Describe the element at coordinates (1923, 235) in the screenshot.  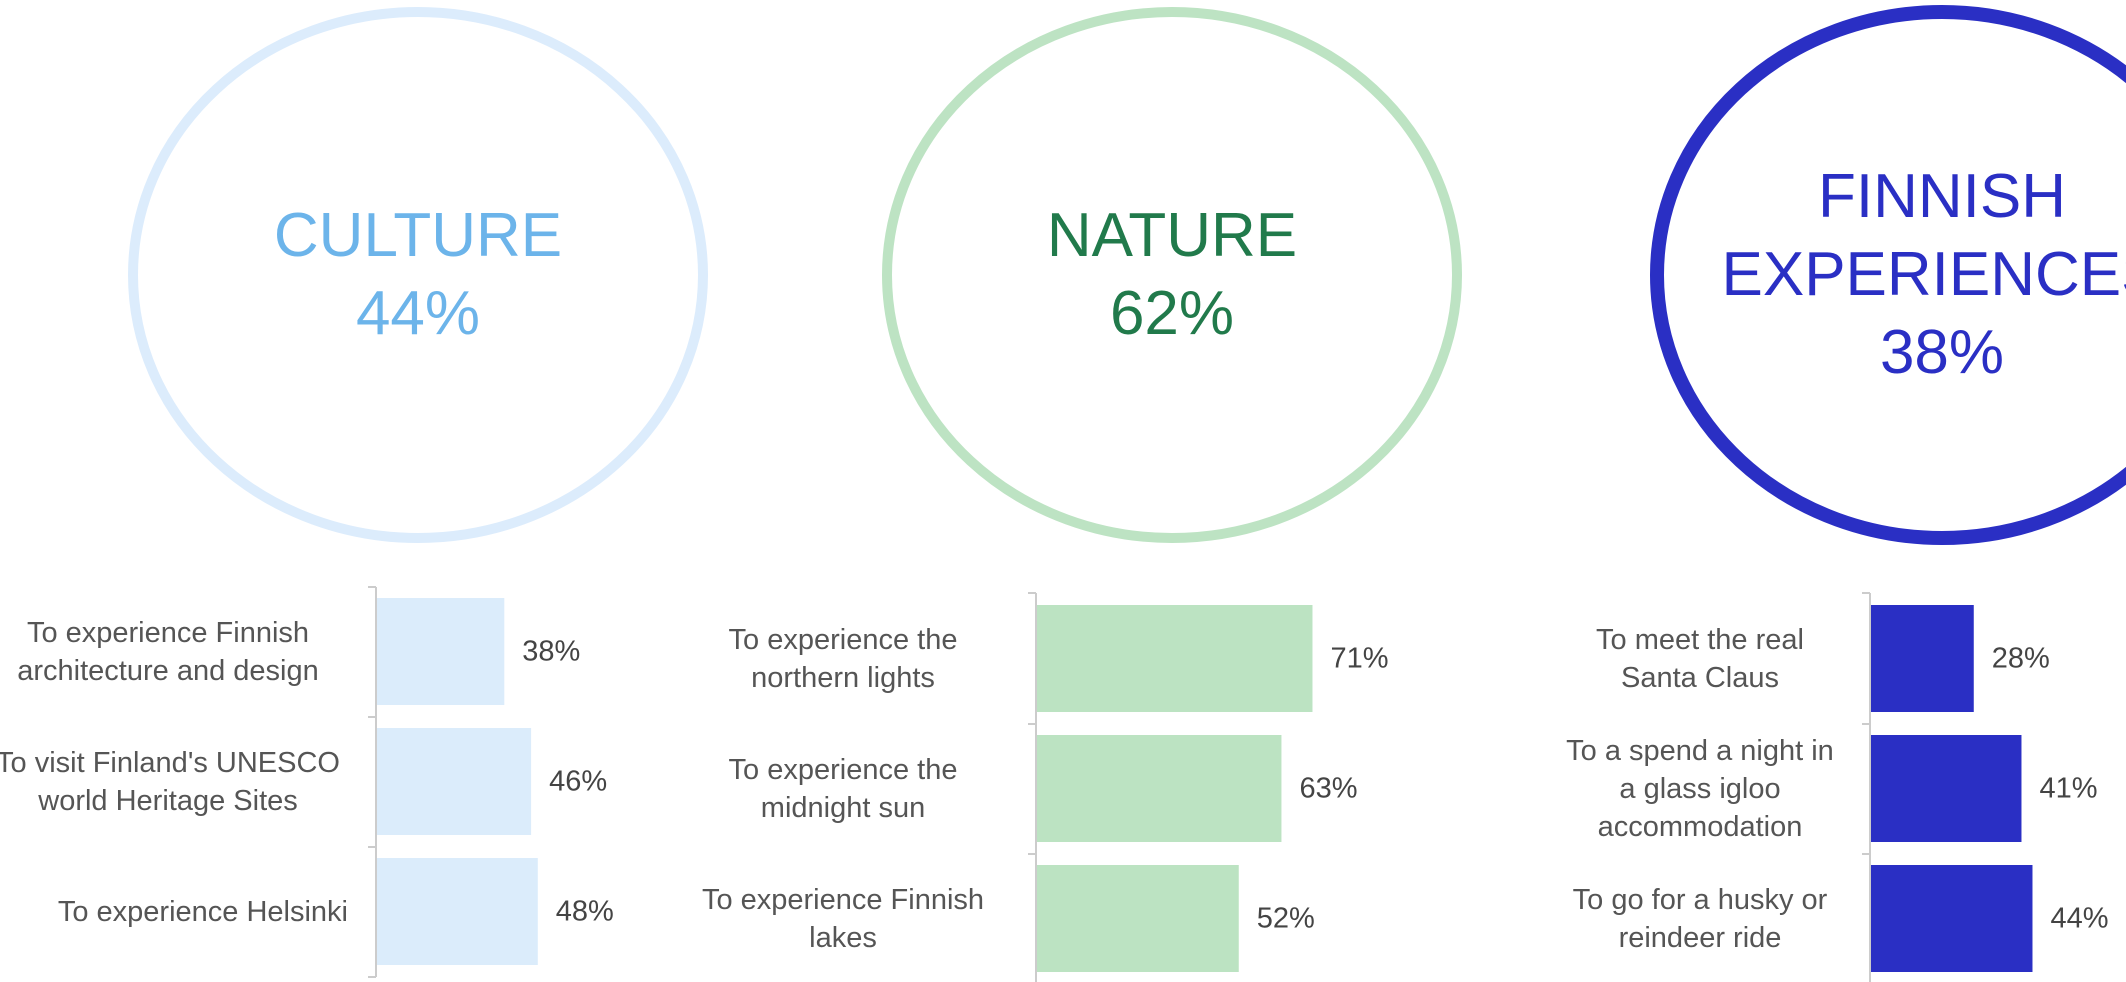
I see `header-title: FINNISH EXPERIENCES` at that location.